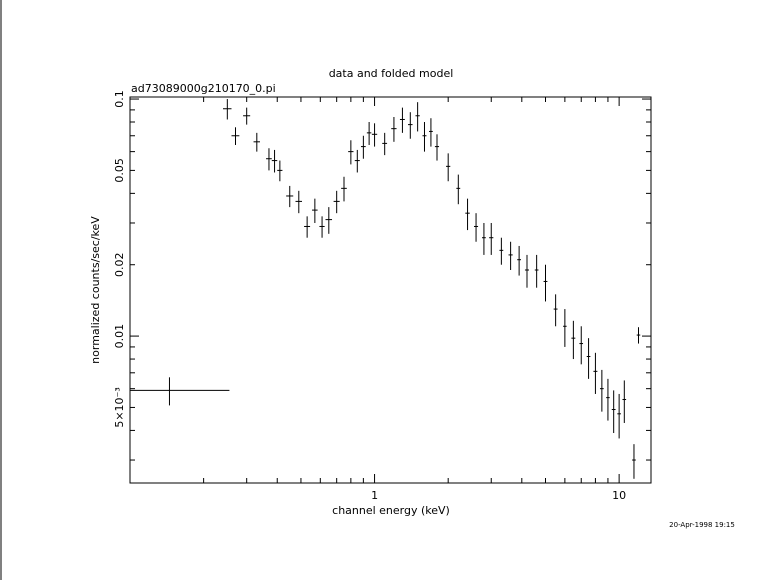 The image size is (781, 580). What do you see at coordinates (391, 73) in the screenshot?
I see `chart-title: data and folded model` at bounding box center [391, 73].